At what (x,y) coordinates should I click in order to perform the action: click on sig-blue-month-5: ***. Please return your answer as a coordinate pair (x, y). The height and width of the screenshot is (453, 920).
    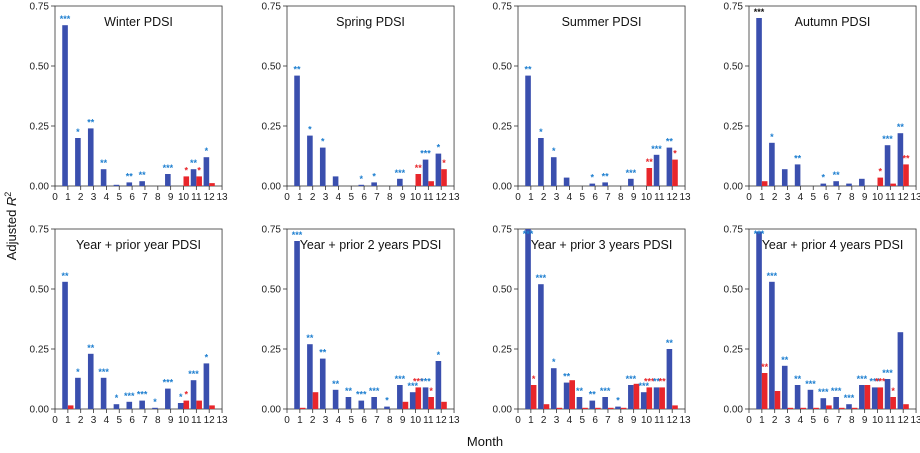
    Looking at the image, I should click on (810, 384).